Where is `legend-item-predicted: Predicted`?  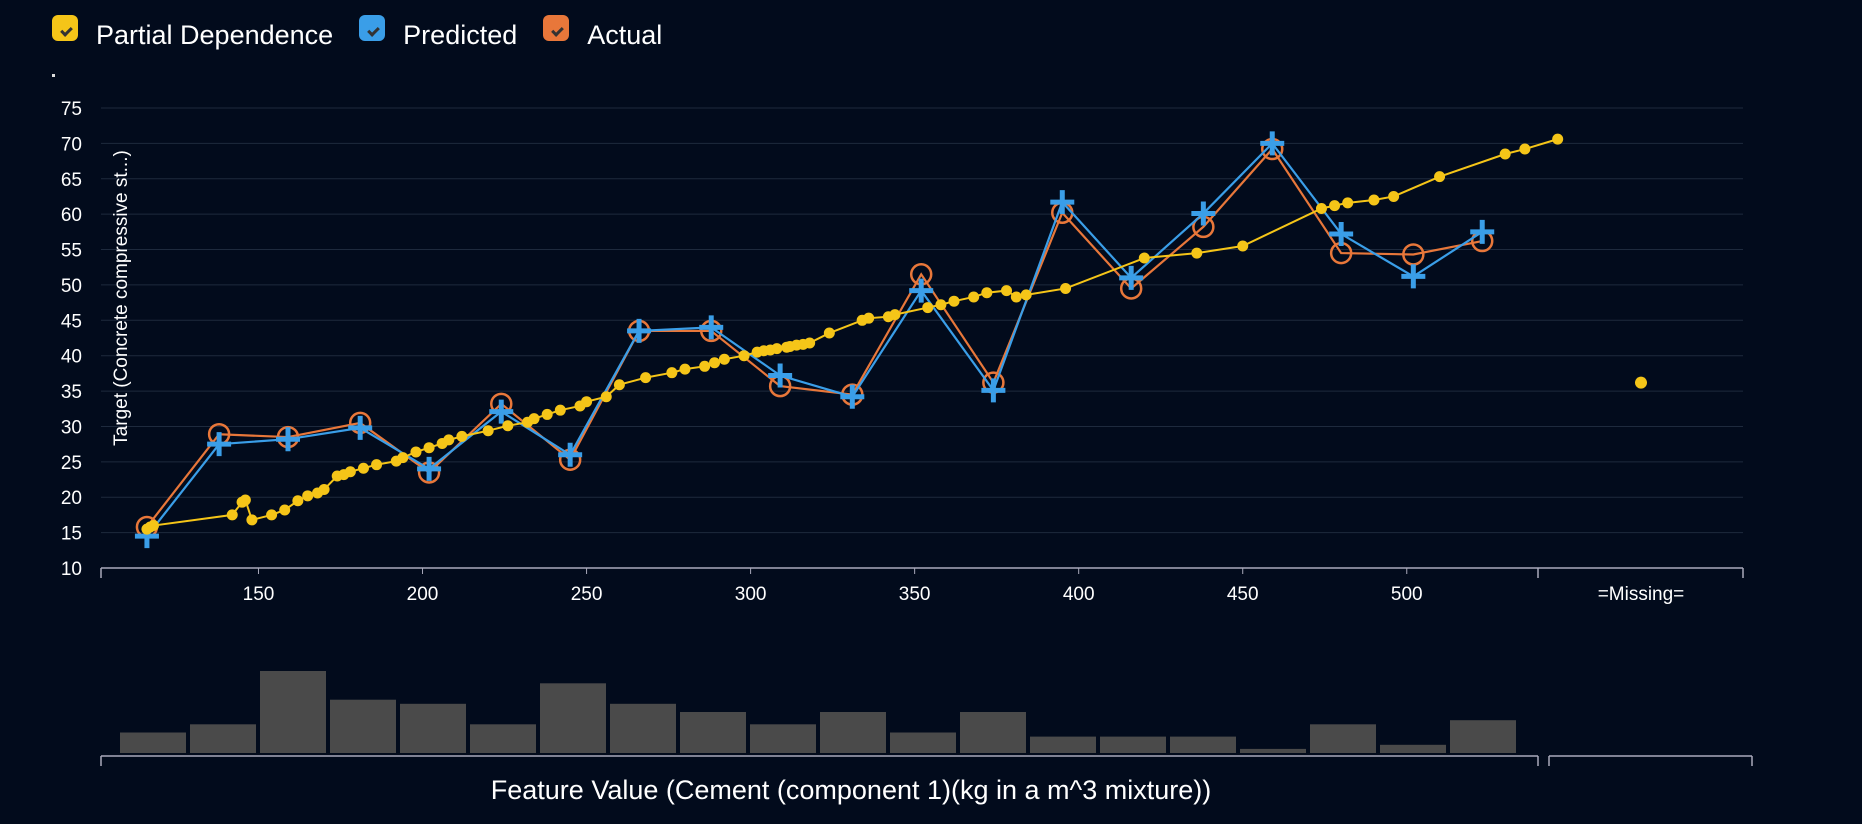
legend-item-predicted: Predicted is located at coordinates (438, 32).